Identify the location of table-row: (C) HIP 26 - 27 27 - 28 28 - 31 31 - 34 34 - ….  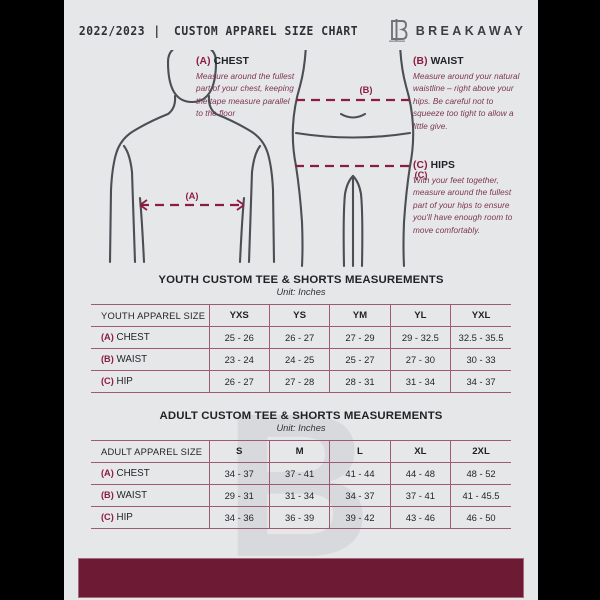
(301, 381).